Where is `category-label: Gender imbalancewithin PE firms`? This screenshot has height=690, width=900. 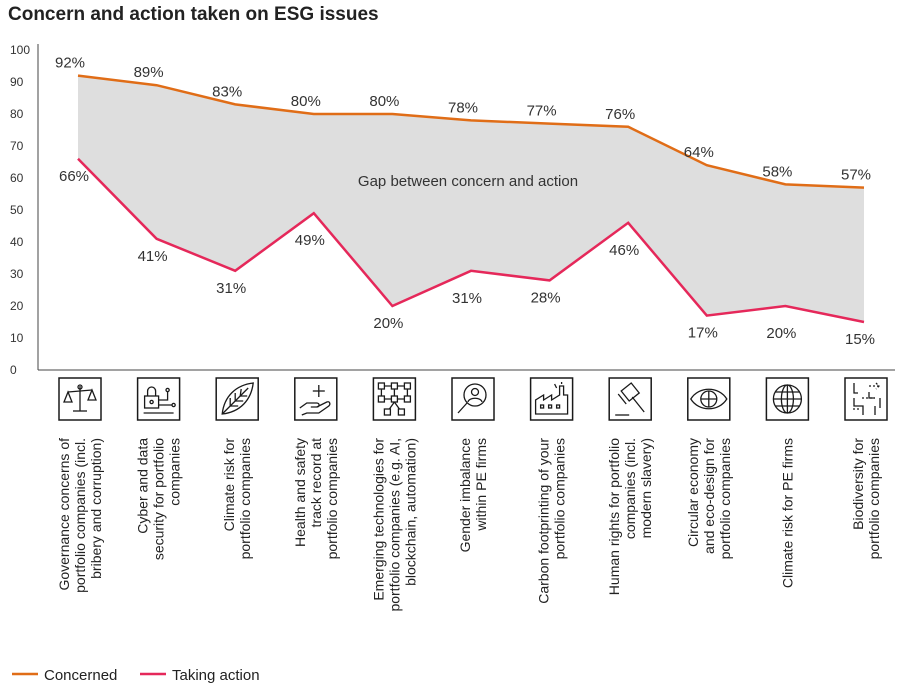
category-label: Gender imbalancewithin PE firms is located at coordinates (473, 495).